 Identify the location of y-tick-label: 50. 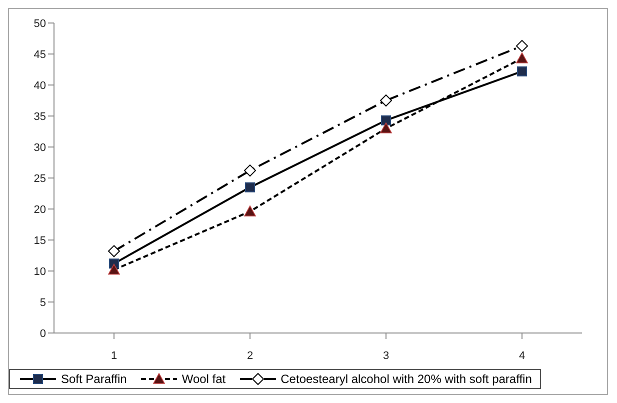
(40, 24).